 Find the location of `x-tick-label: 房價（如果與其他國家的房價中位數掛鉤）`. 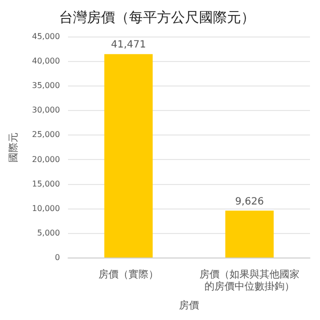

x-tick-label: 房價（如果與其他國家的房價中位數掛鉤） is located at coordinates (250, 280).